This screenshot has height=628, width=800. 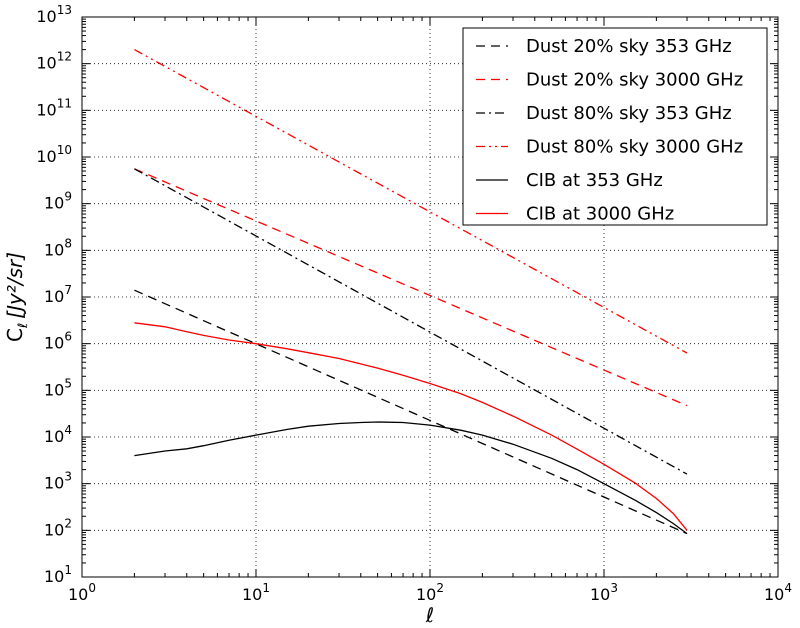 I want to click on y-tick-label: 10¹³, so click(x=54, y=14).